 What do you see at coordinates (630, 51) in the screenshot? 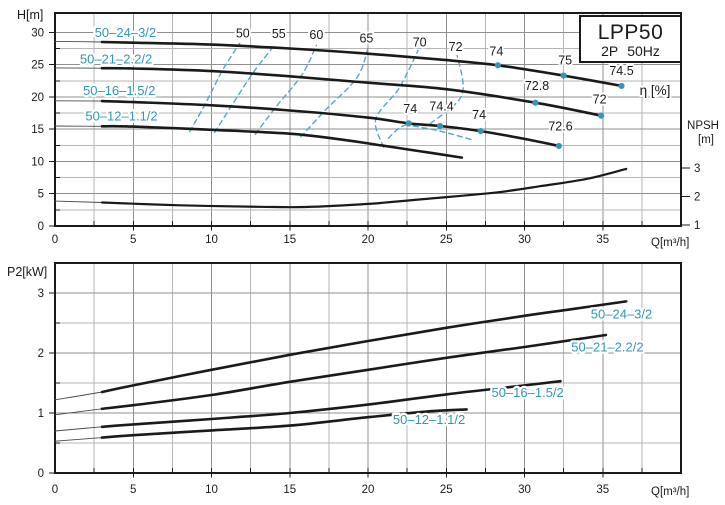
I see `model-subtitle: 2P 50Hz` at bounding box center [630, 51].